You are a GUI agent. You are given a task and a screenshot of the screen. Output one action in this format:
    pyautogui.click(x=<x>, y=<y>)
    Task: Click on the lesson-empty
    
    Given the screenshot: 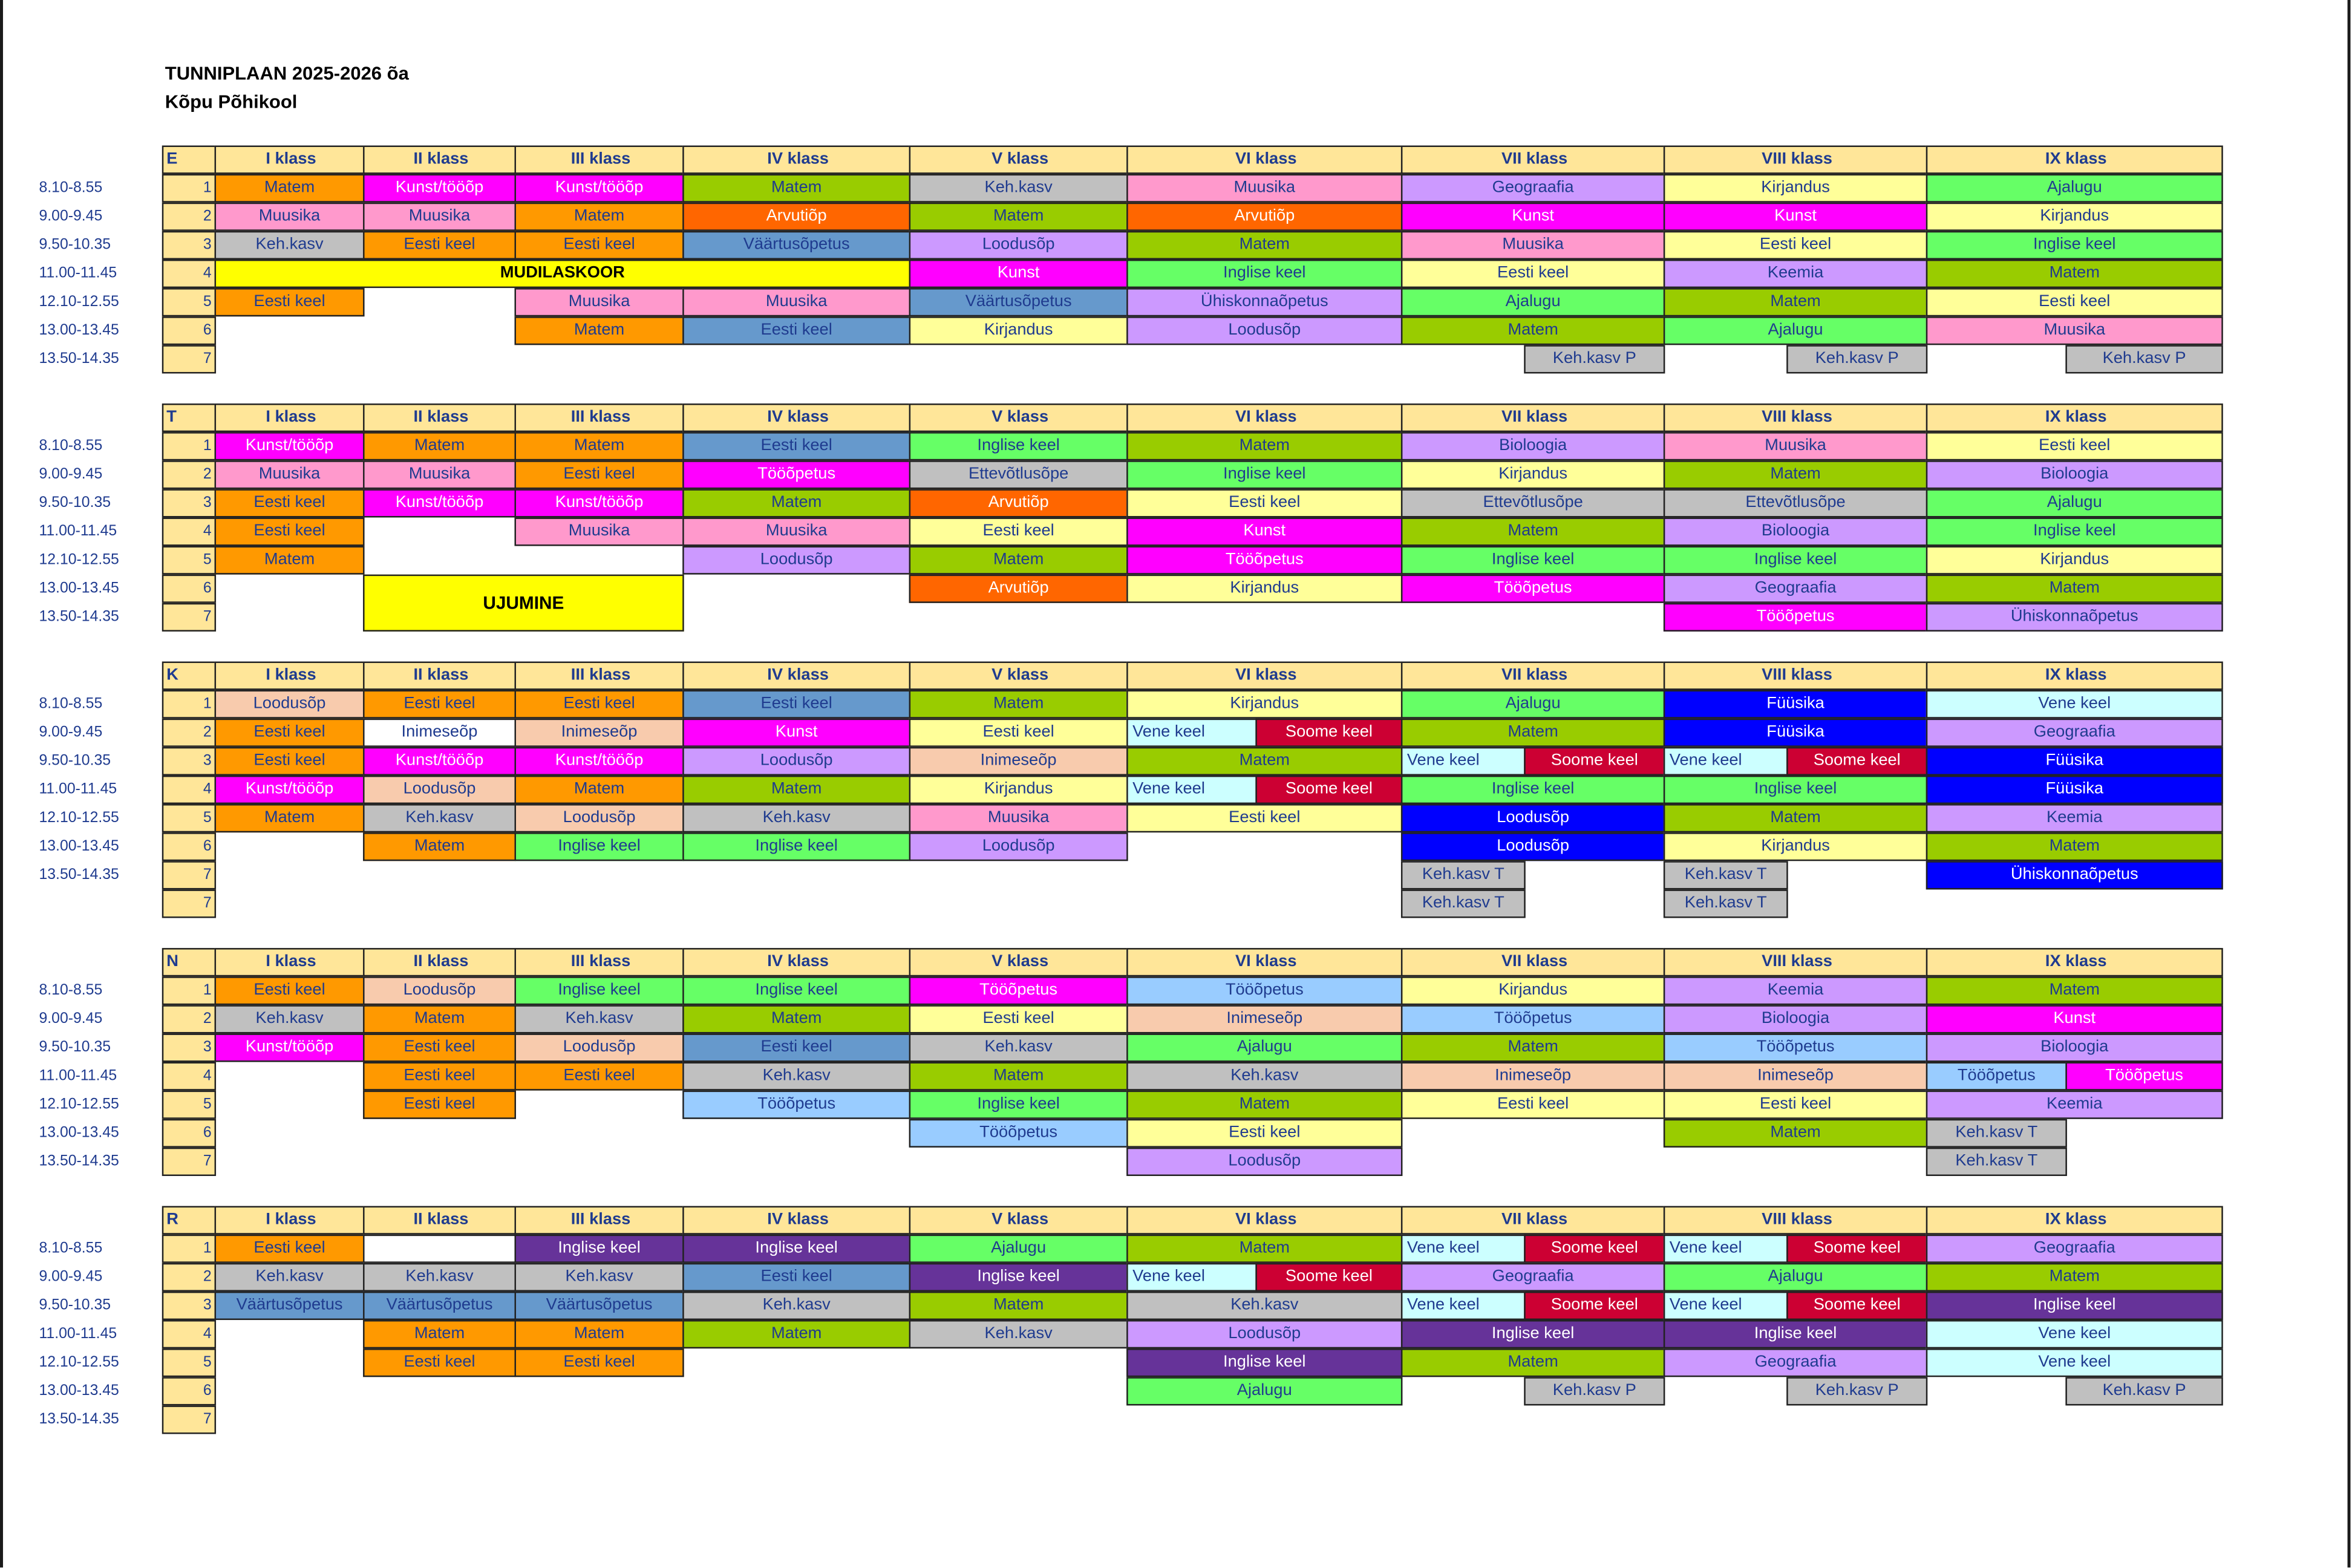 What is the action you would take?
    pyautogui.click(x=439, y=1249)
    